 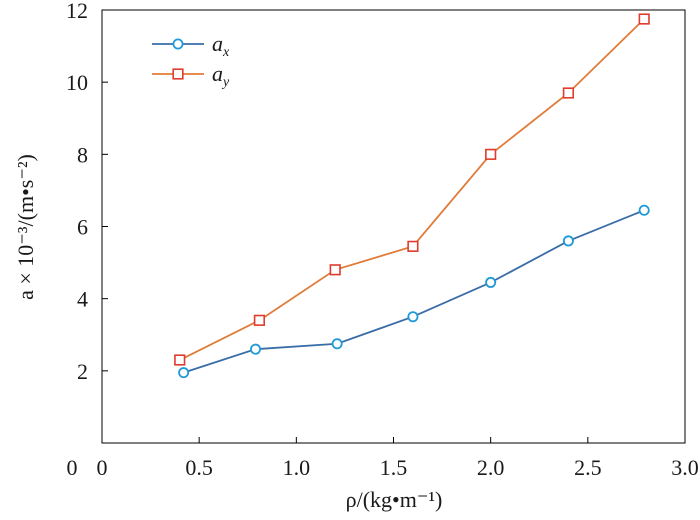 What do you see at coordinates (225, 82) in the screenshot?
I see `legend-label-subscript: y` at bounding box center [225, 82].